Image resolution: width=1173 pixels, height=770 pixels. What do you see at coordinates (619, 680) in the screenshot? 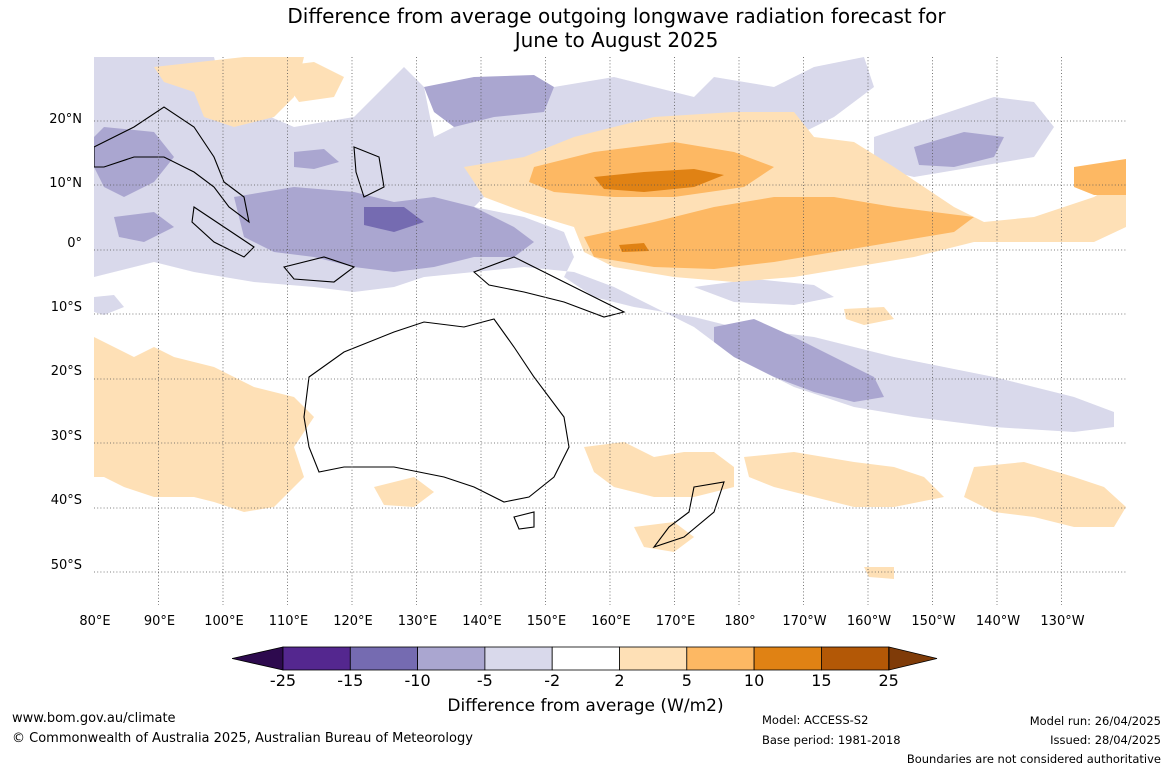
I see `colorbar-tick-label: 2` at bounding box center [619, 680].